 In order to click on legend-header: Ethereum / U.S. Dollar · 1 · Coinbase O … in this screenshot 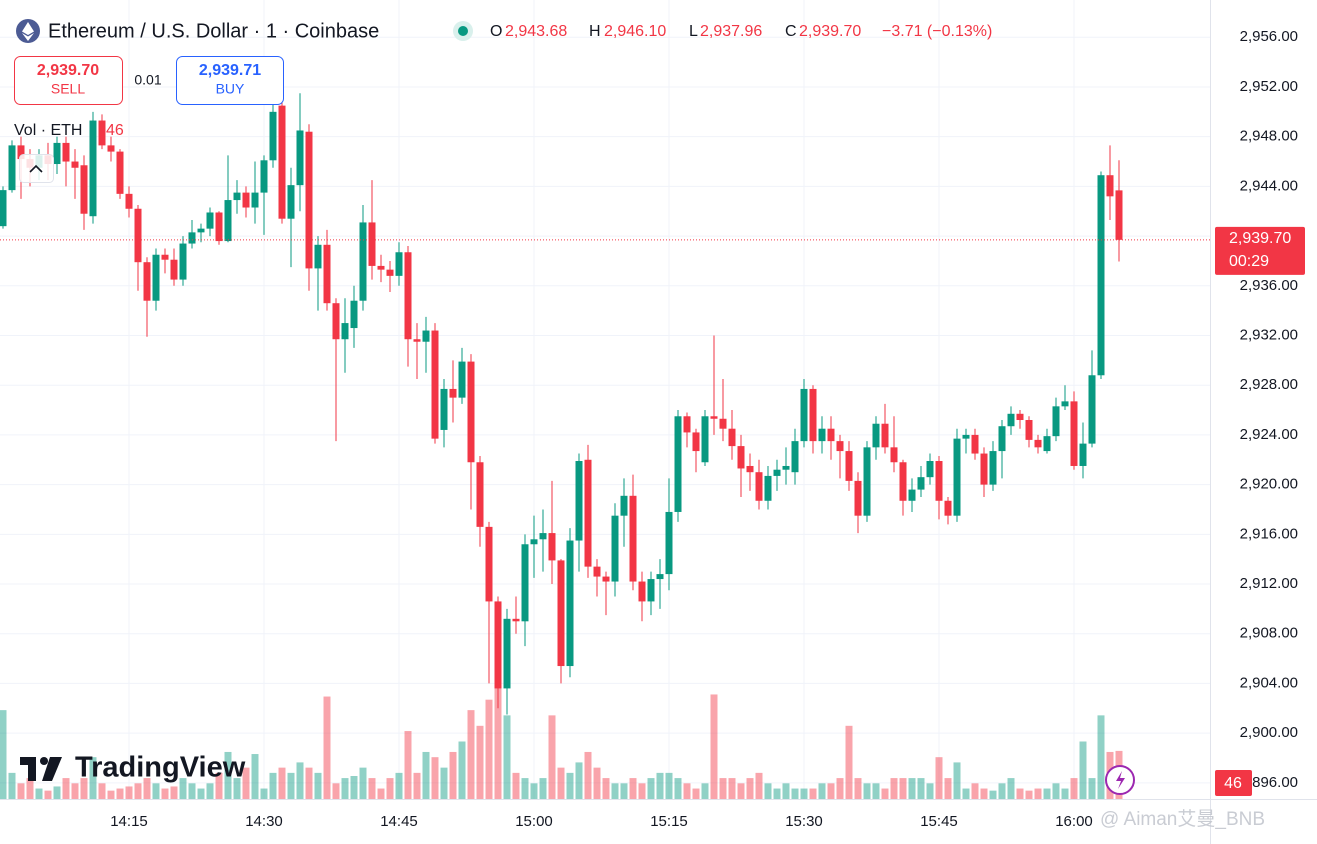, I will do `click(504, 31)`.